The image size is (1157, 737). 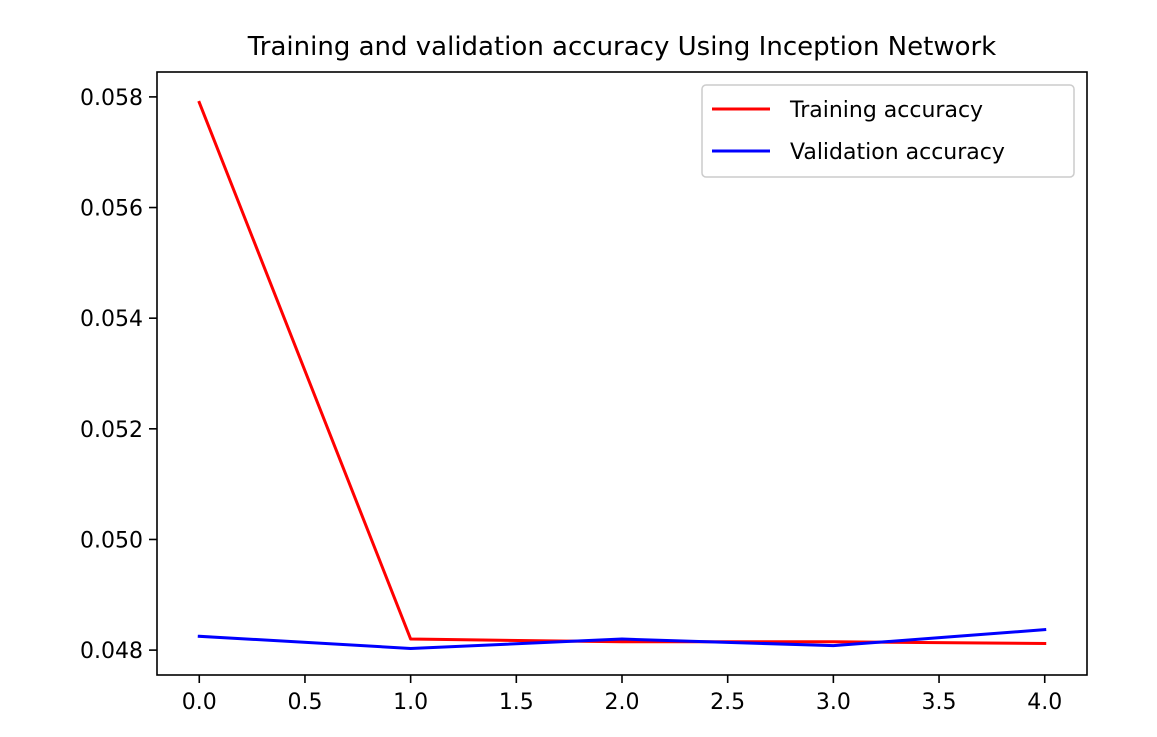 I want to click on x-tick-label: 2.5, so click(x=727, y=702).